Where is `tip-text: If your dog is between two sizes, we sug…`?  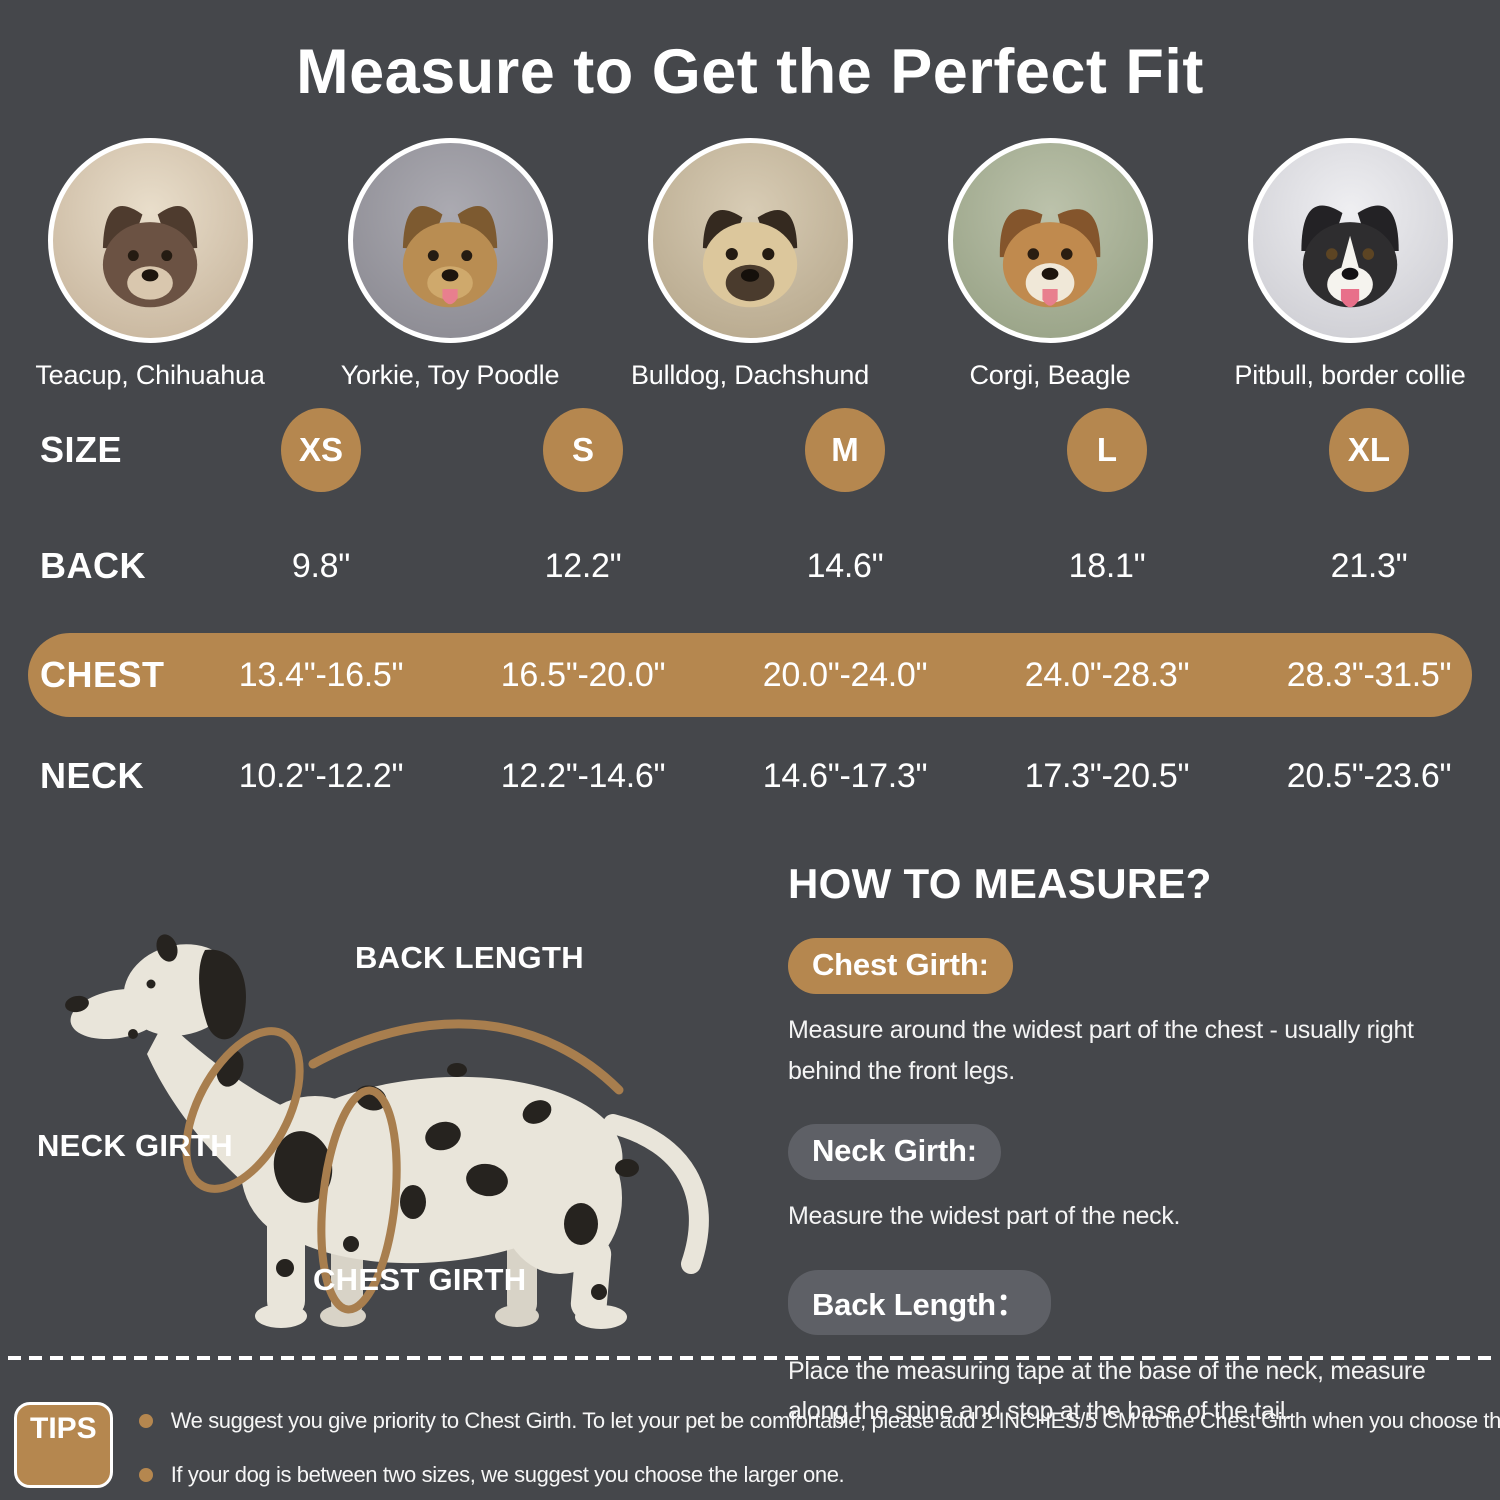 tip-text: If your dog is between two sizes, we sug… is located at coordinates (507, 1474).